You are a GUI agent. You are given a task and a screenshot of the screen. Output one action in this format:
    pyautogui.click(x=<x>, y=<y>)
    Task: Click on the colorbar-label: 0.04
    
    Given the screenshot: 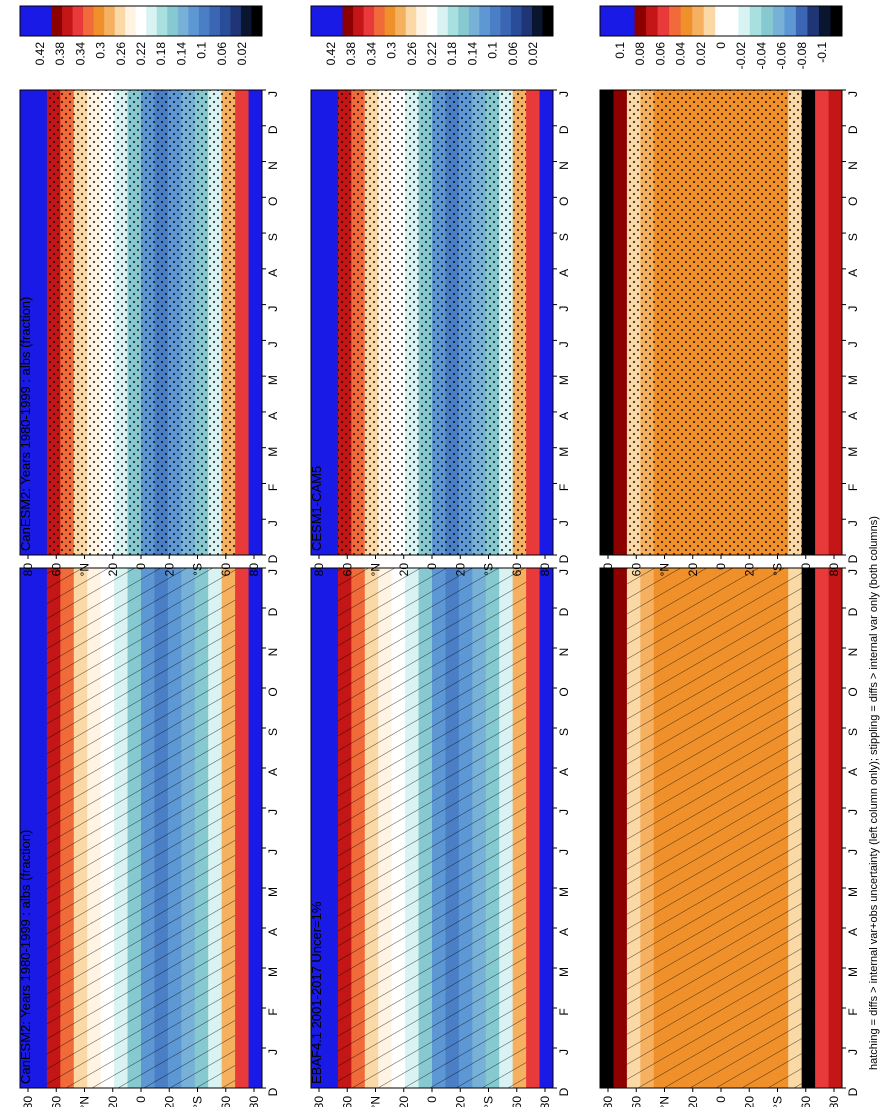 What is the action you would take?
    pyautogui.click(x=681, y=54)
    